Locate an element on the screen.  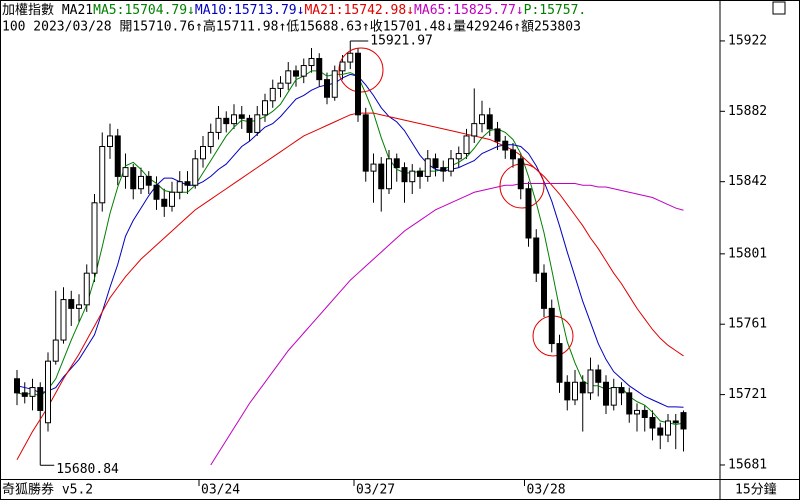
window-button is located at coordinates (779, 8).